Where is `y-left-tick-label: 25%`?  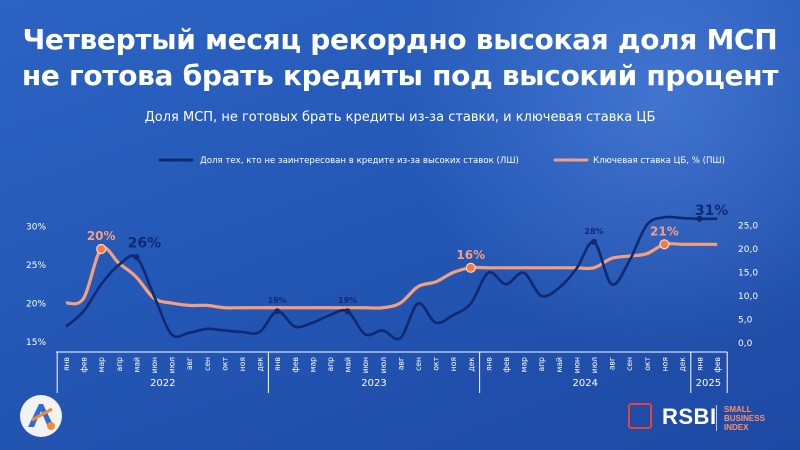 y-left-tick-label: 25% is located at coordinates (36, 266).